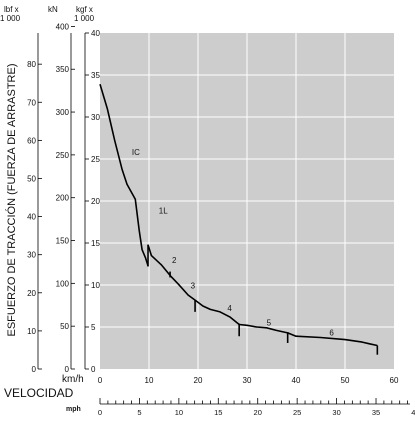 This screenshot has height=422, width=415. Describe the element at coordinates (63, 198) in the screenshot. I see `kn-tick-label: 200` at that location.